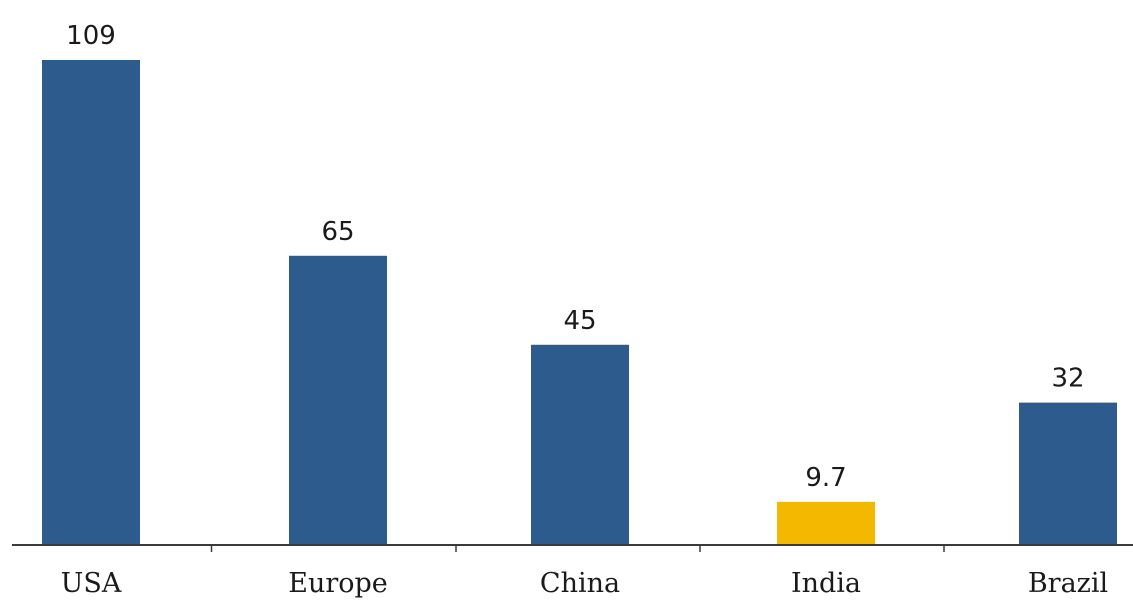  Describe the element at coordinates (1067, 379) in the screenshot. I see `value-label-brazil: 32` at that location.